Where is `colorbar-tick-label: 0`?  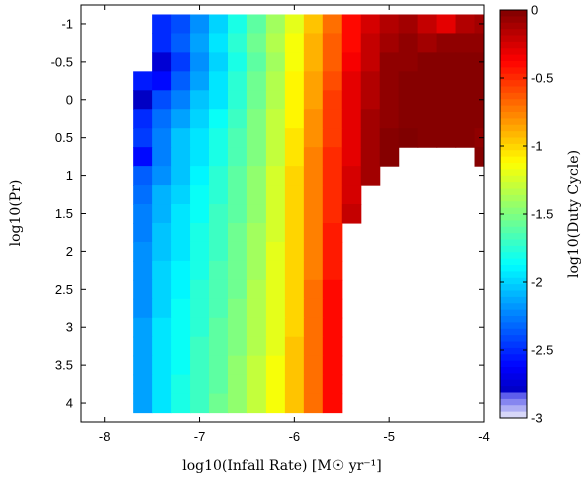 colorbar-tick-label: 0 is located at coordinates (534, 10).